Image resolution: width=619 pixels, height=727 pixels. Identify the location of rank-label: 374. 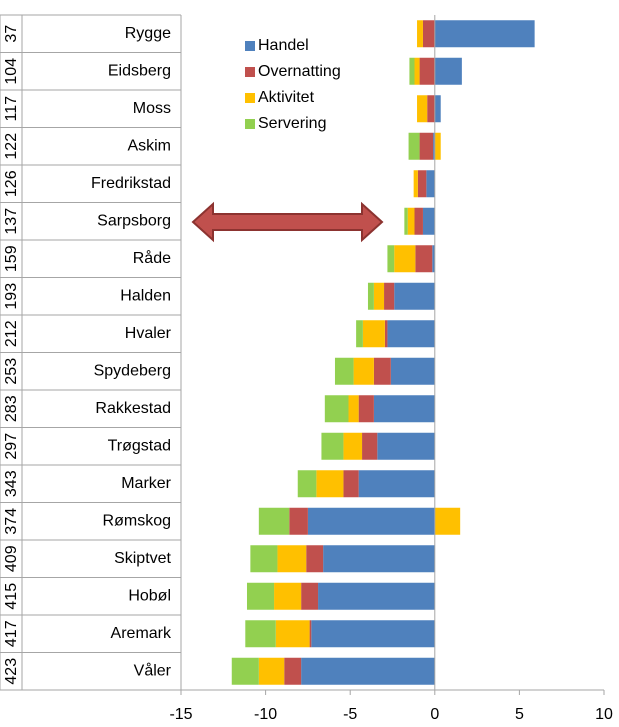
(11, 521).